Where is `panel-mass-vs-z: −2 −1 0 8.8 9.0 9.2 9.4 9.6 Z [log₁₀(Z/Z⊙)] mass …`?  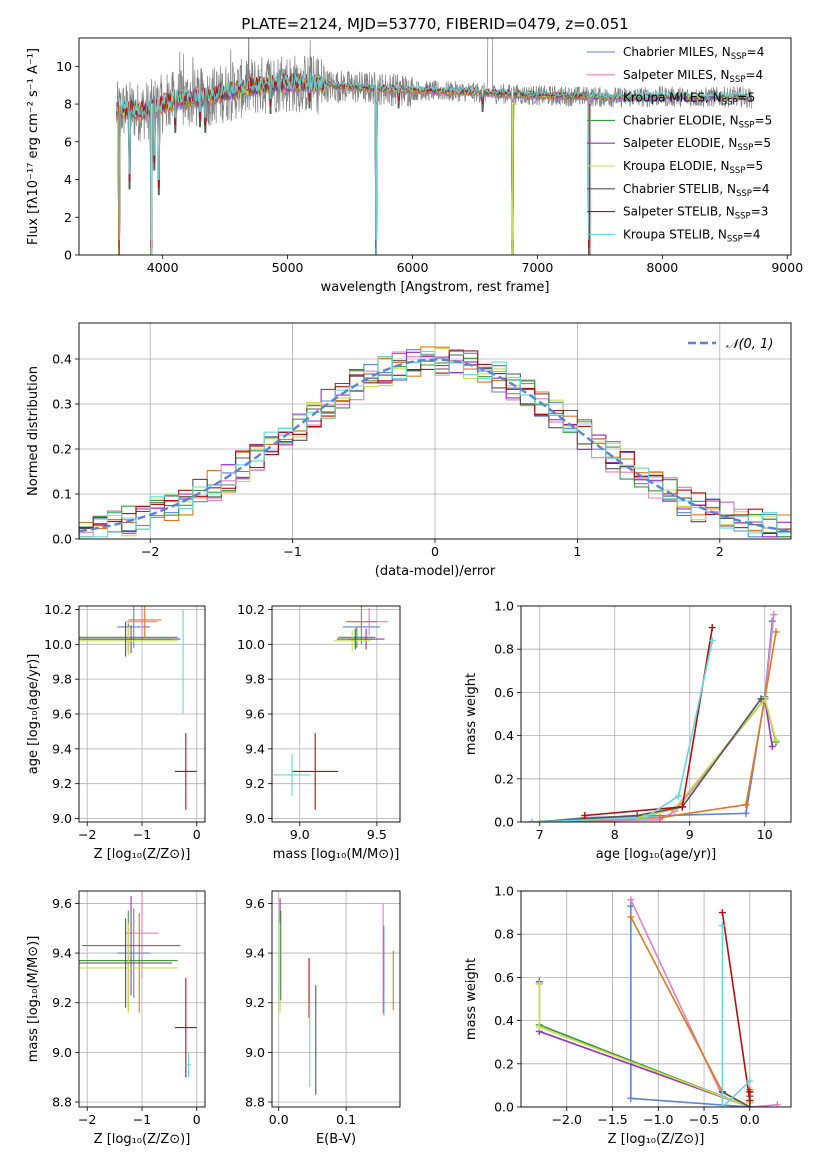
panel-mass-vs-z: −2 −1 0 8.8 9.0 9.2 9.4 9.6 Z [log₁₀(Z/Z⊙)] mass … is located at coordinates (116, 1018).